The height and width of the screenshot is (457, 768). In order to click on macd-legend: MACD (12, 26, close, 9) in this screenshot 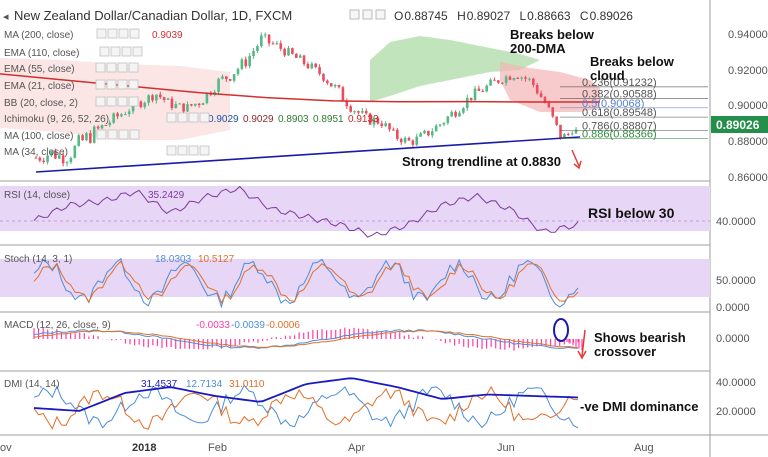, I will do `click(57, 325)`.